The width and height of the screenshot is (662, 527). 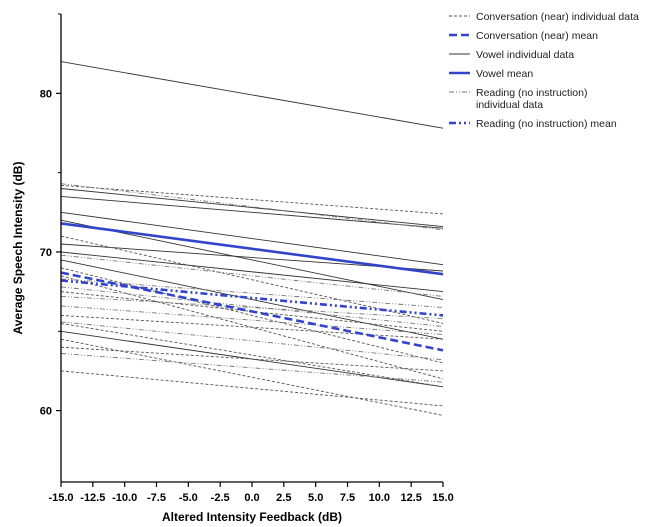 I want to click on legend-item-conv-ind: Conversation (near) individual data, so click(x=544, y=17).